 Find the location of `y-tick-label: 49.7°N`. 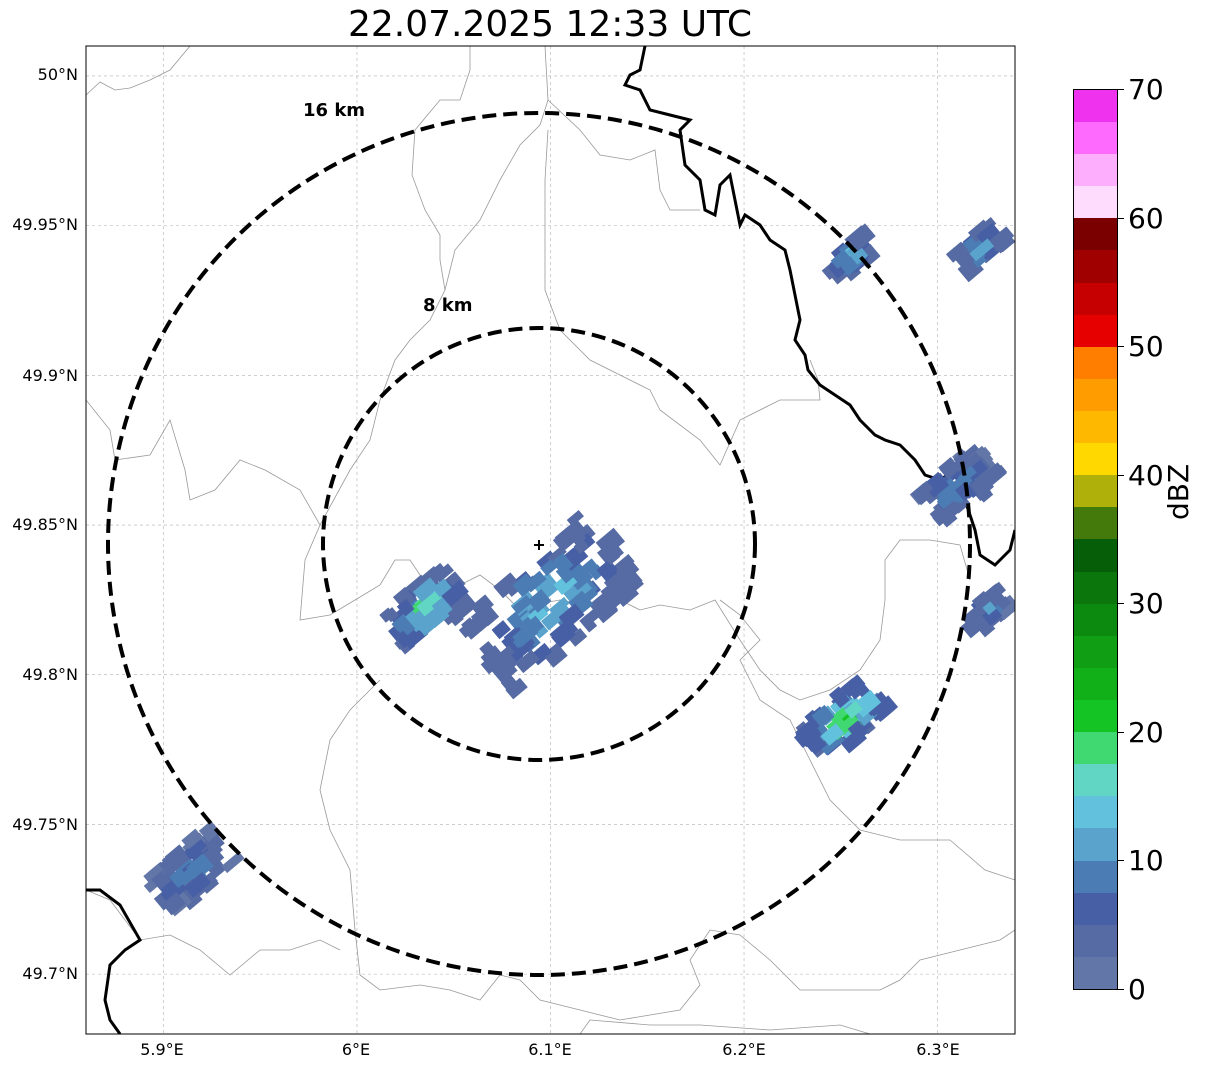

y-tick-label: 49.7°N is located at coordinates (50, 973).